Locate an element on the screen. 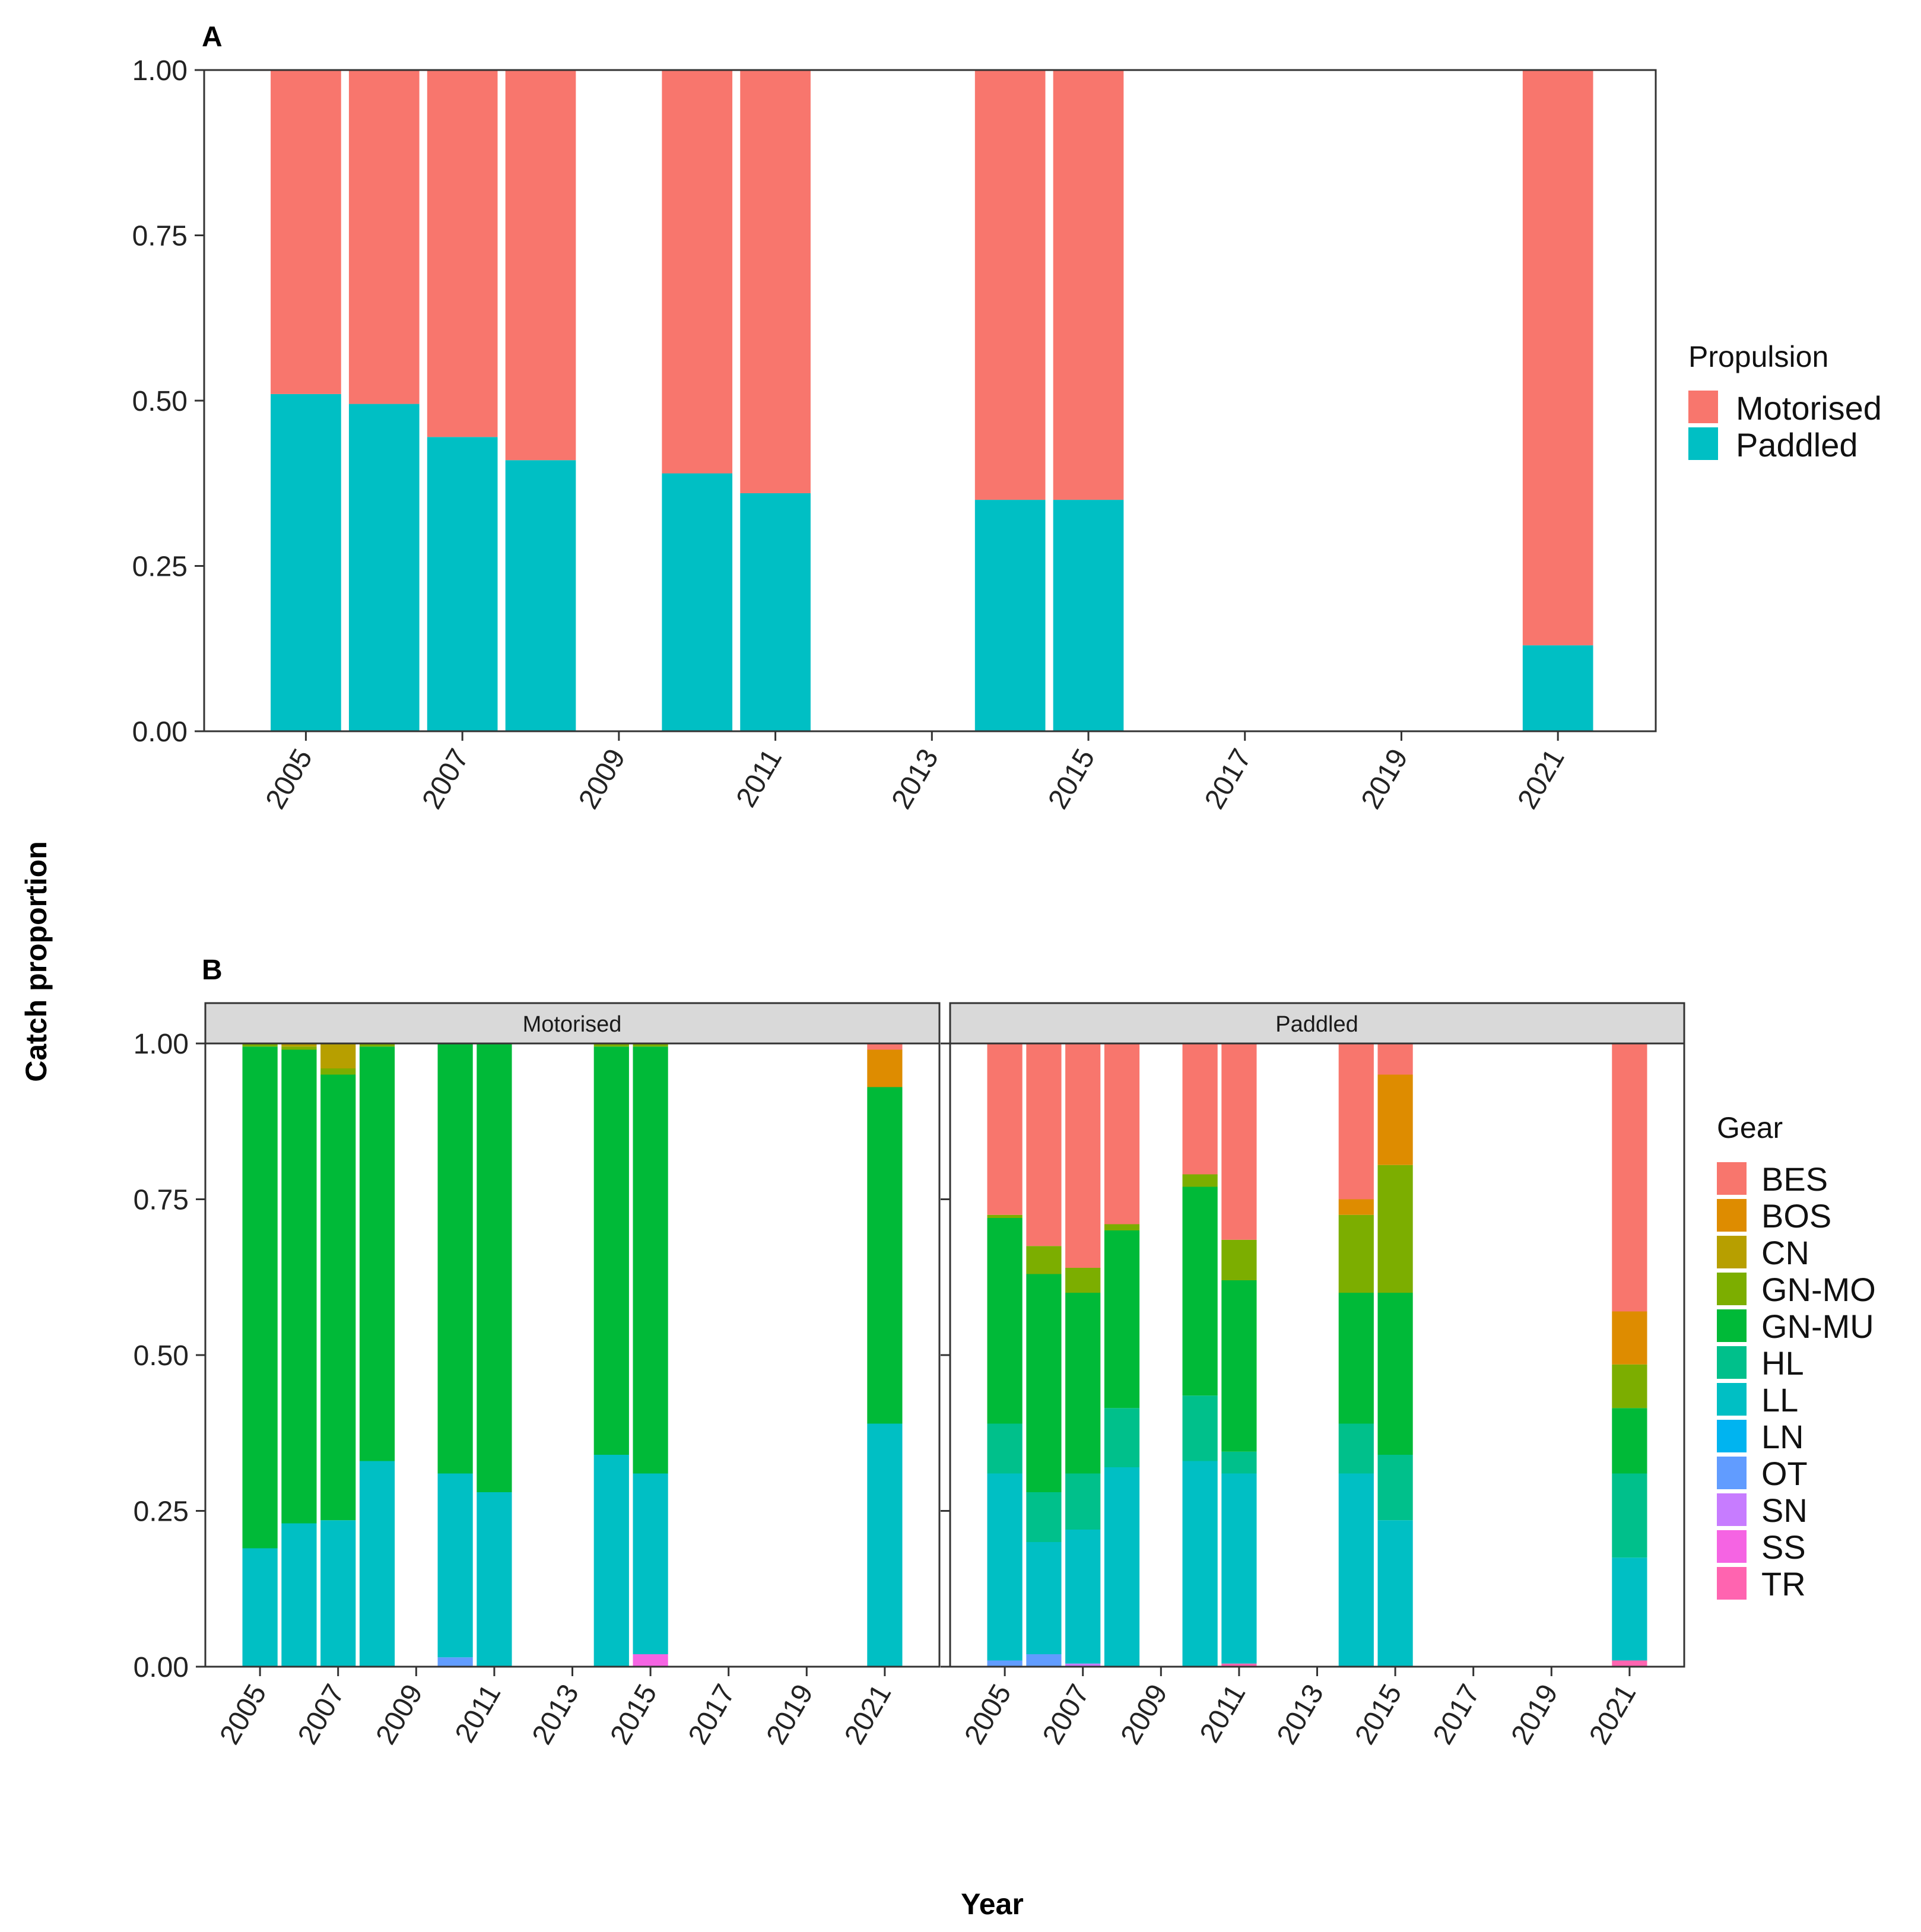 This screenshot has width=1921, height=1932. bar-motorised-2015-ss is located at coordinates (650, 1660).